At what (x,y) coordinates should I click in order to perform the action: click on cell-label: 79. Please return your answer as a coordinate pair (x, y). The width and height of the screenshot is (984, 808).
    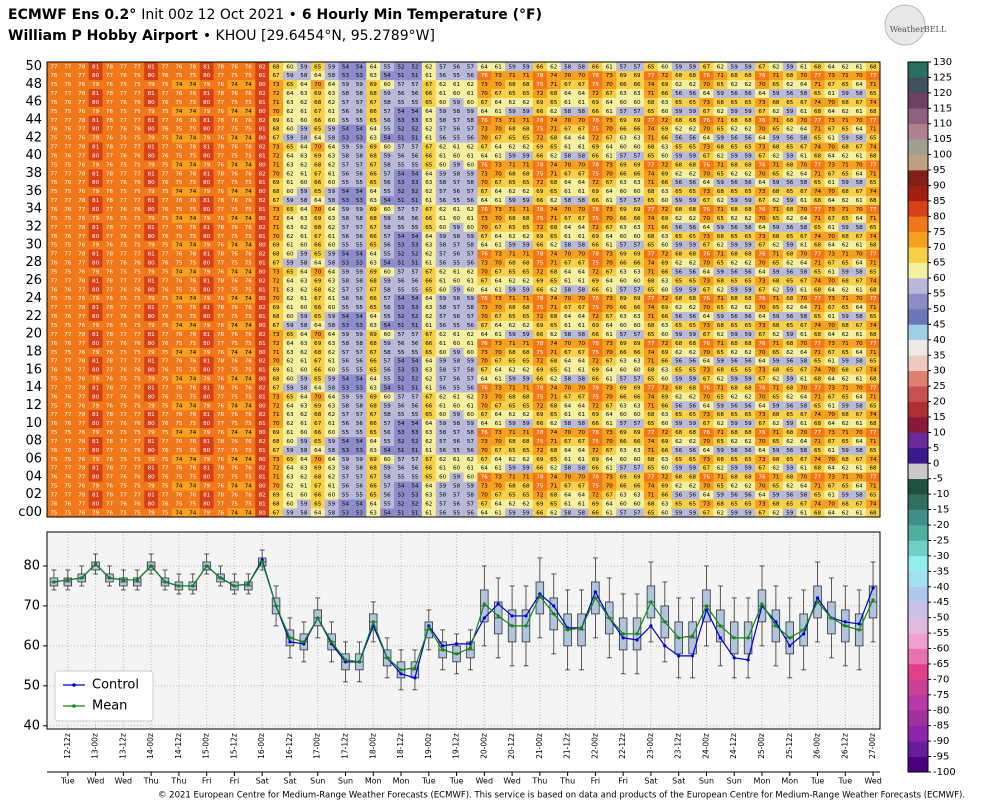
    Looking at the image, I should click on (96, 165).